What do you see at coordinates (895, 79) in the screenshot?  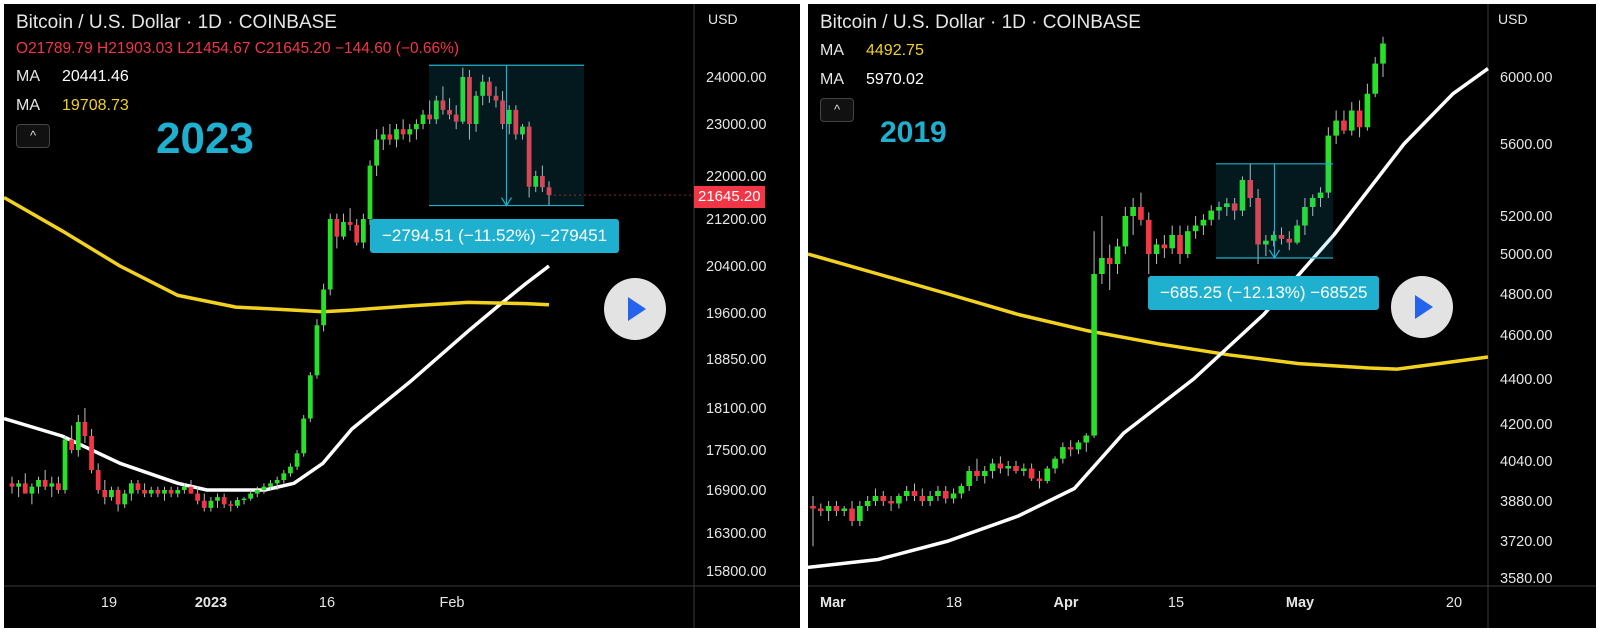 I see `ma-value: 5970.02` at bounding box center [895, 79].